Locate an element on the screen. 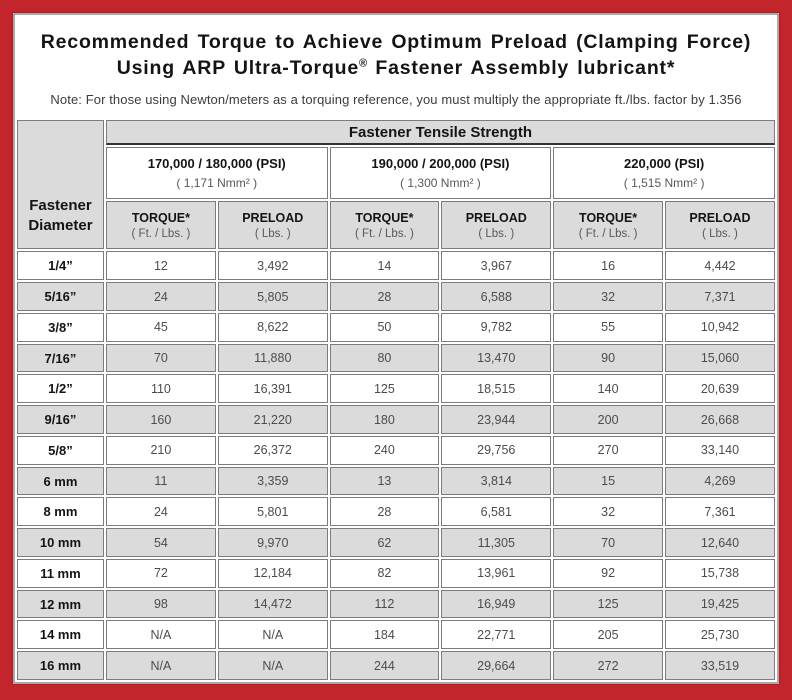  psi-group-header-190-200: 190,000 / 200,000 (PSI) ( 1,300 Nmm² ) is located at coordinates (440, 173).